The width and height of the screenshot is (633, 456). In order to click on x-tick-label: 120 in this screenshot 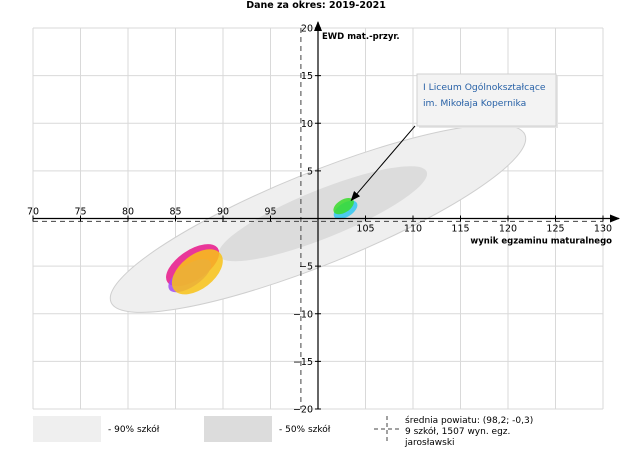, I will do `click(508, 229)`.